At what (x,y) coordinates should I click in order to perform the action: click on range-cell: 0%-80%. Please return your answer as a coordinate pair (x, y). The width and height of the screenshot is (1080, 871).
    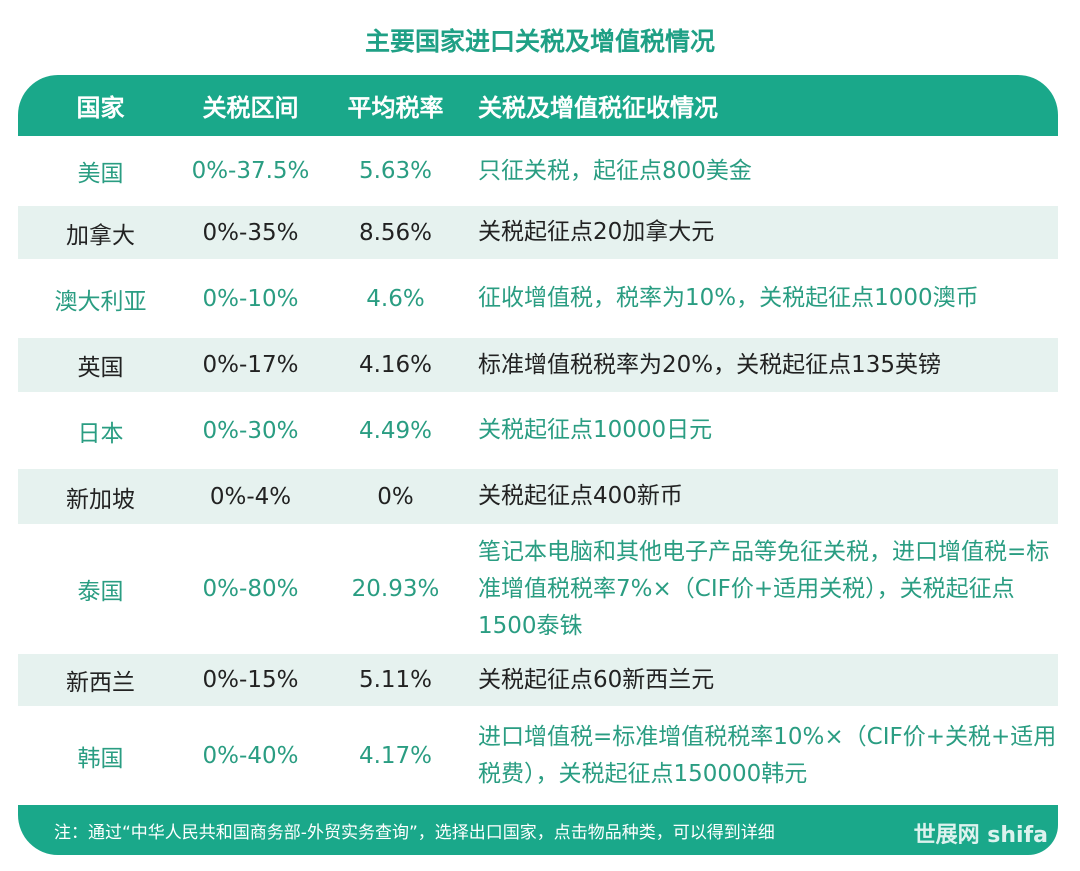
    Looking at the image, I should click on (250, 589).